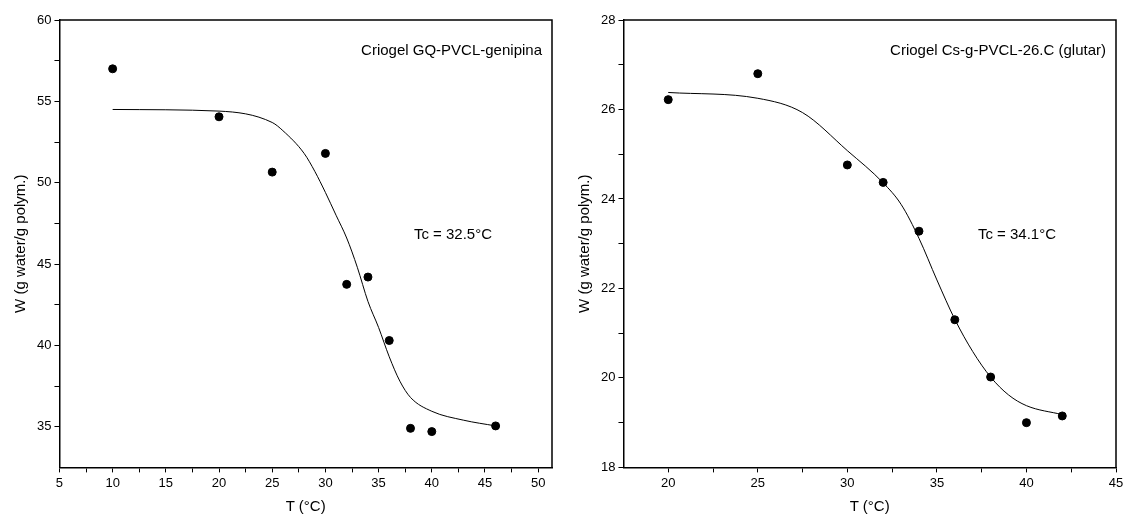 This screenshot has height=529, width=1136. I want to click on y-tick-label: 40, so click(44, 344).